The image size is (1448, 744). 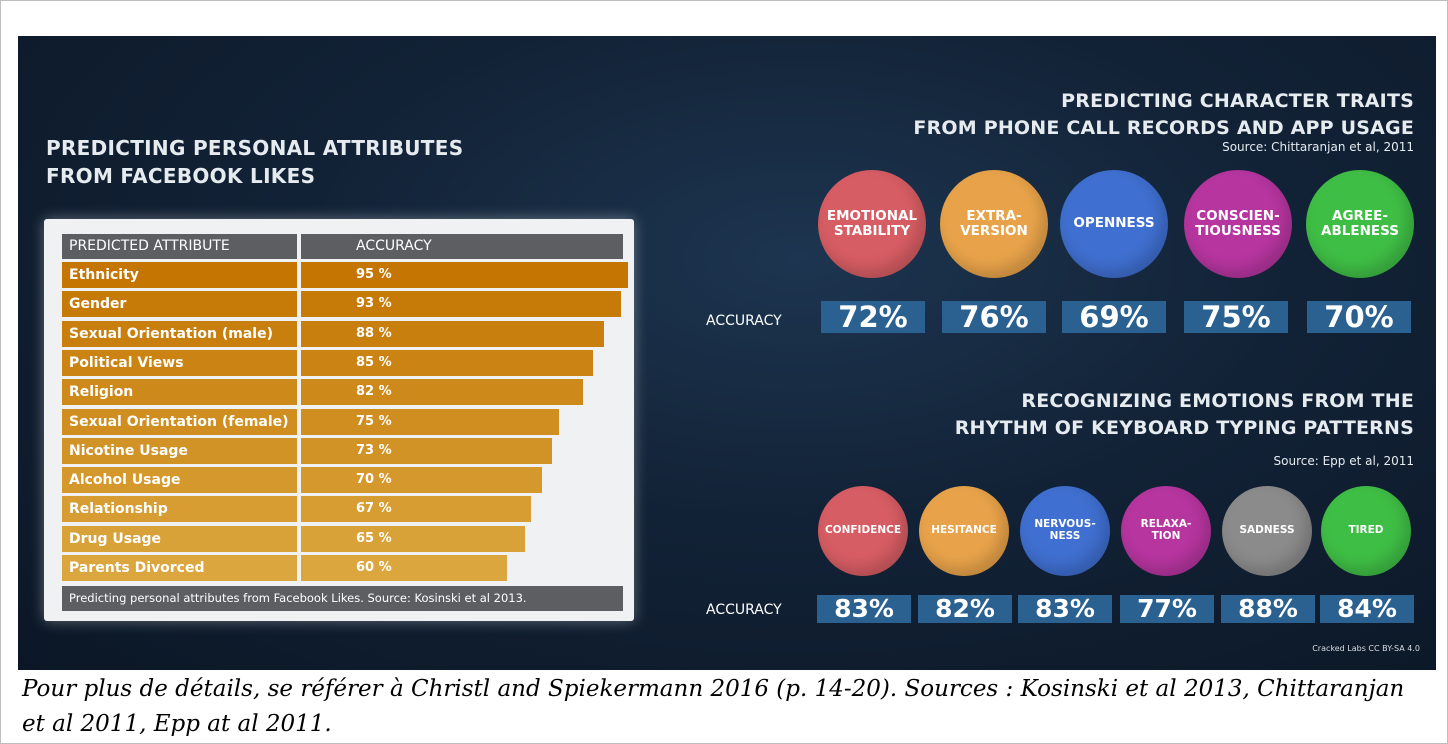 What do you see at coordinates (1318, 147) in the screenshot?
I see `character-traits-source: Source: Chittaranjan et al, 2011` at bounding box center [1318, 147].